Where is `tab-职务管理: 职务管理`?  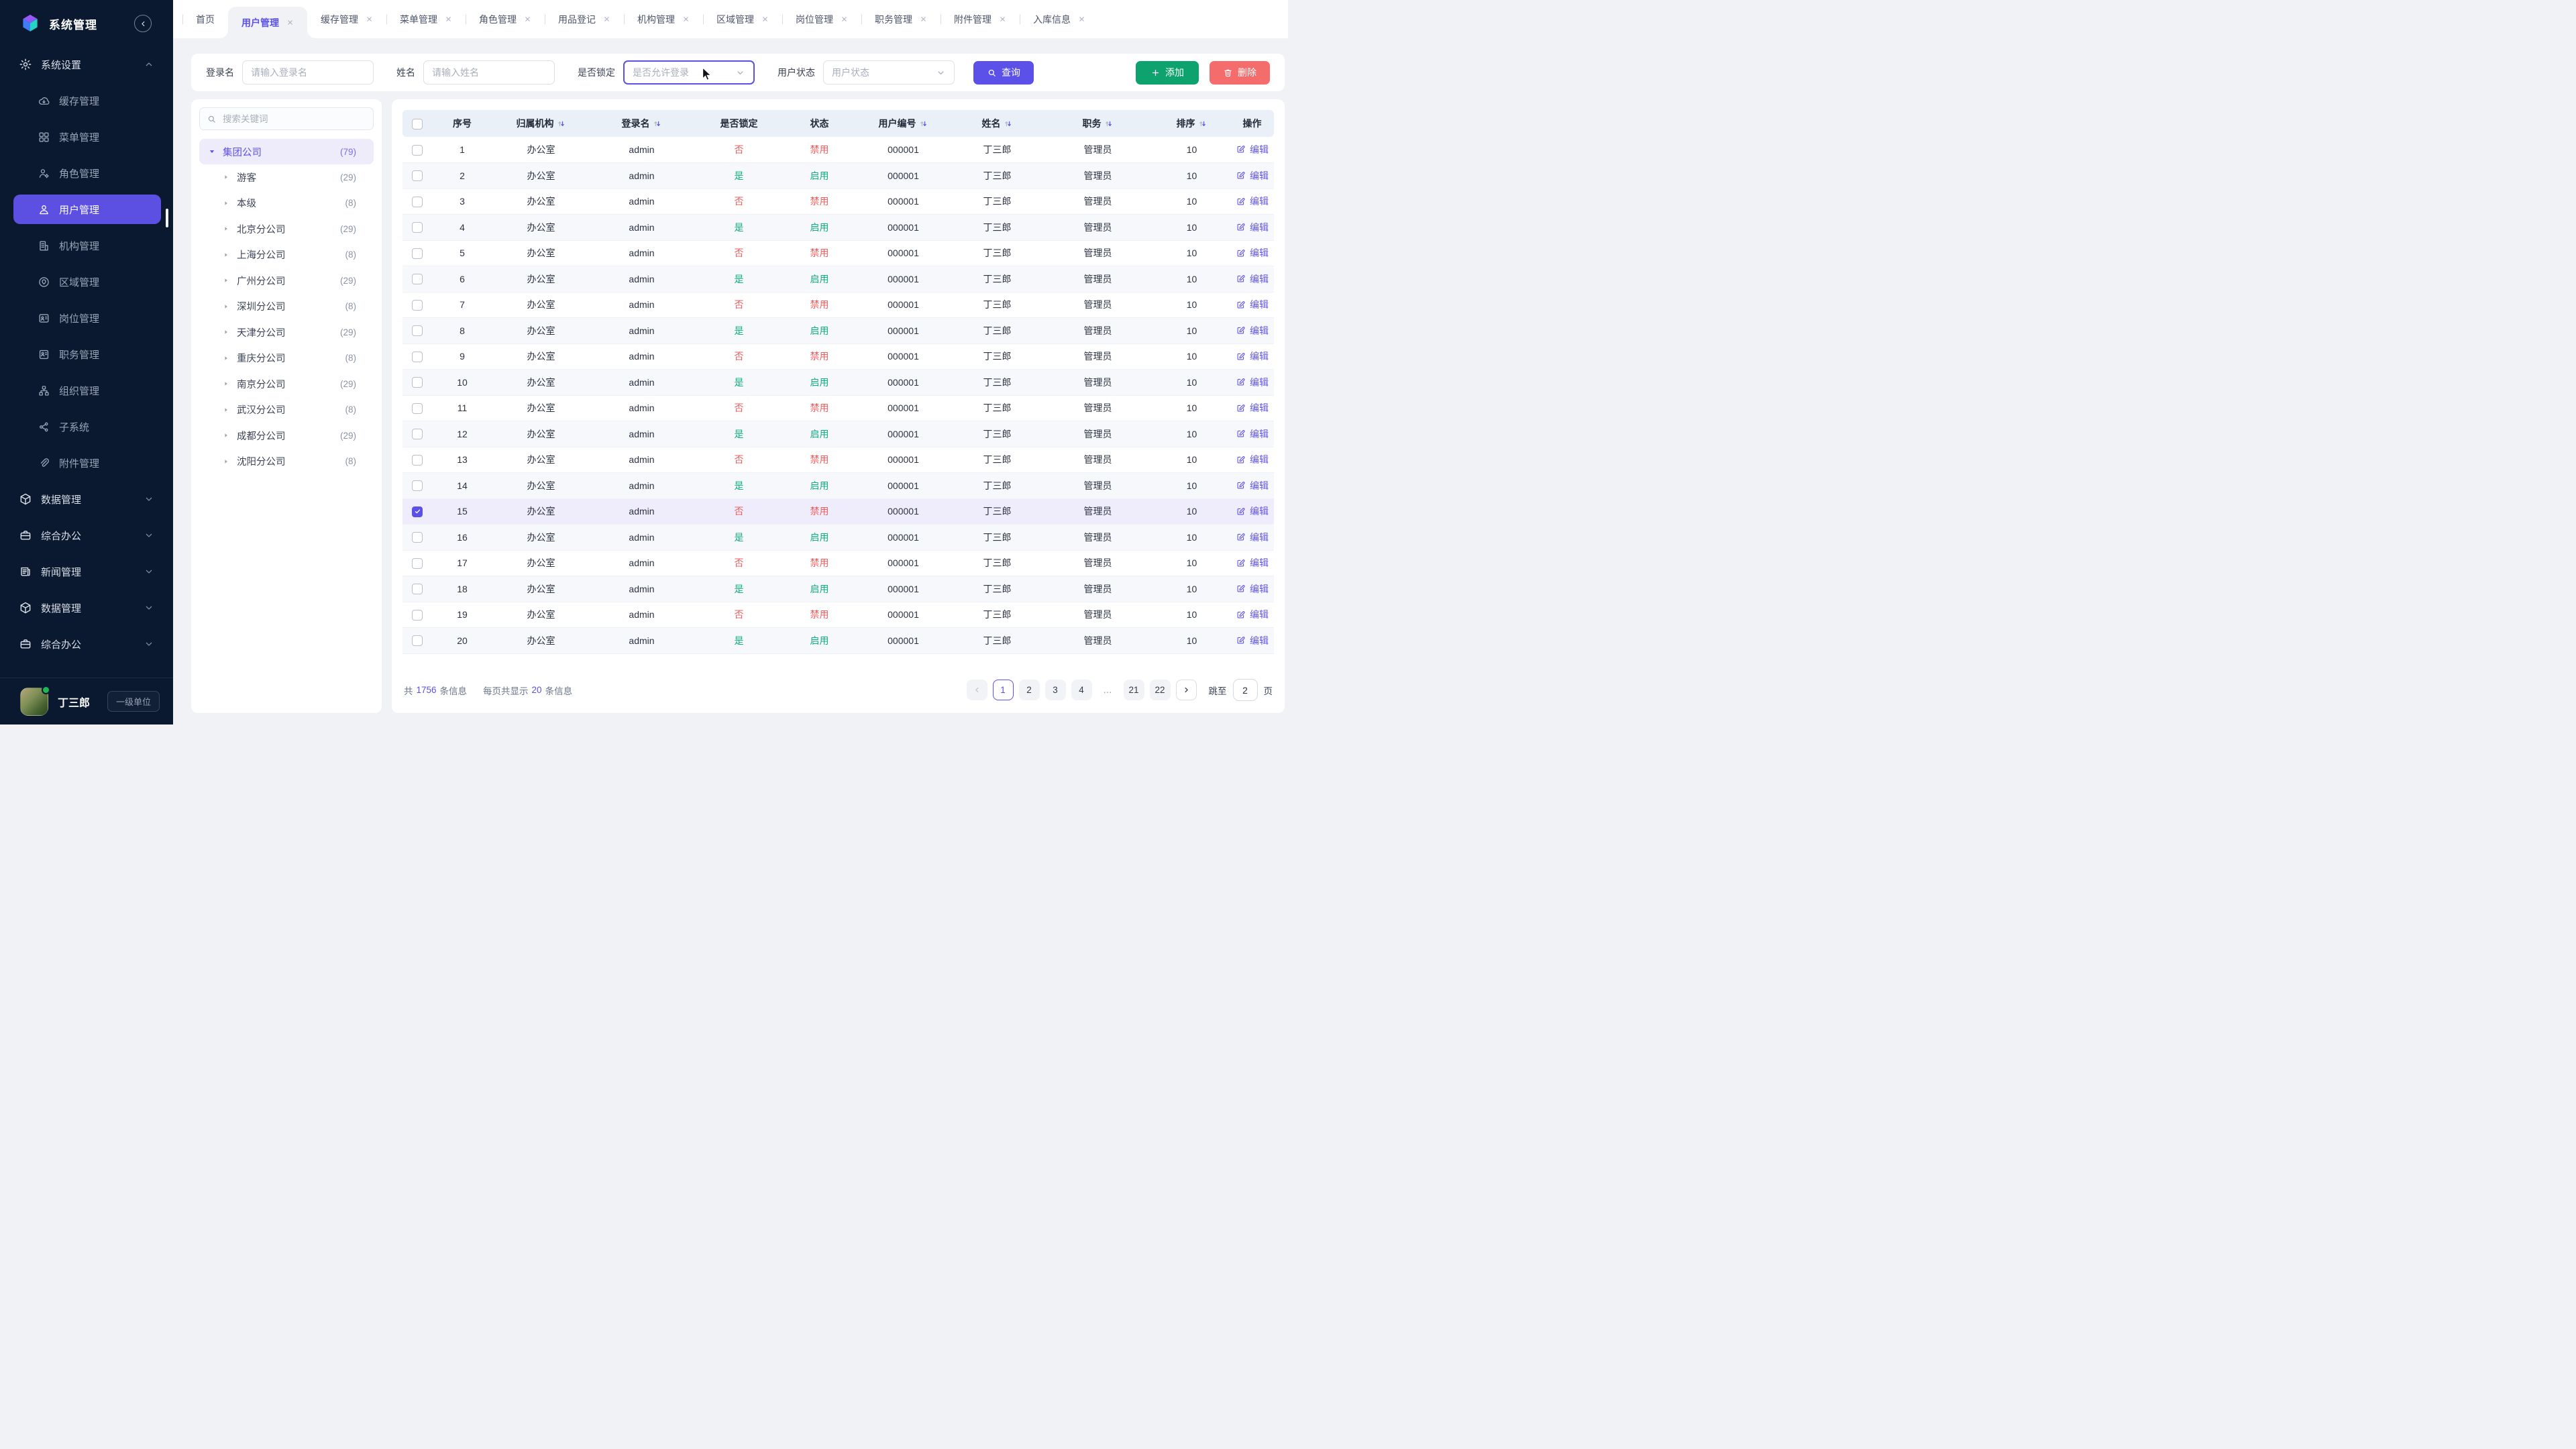 tab-职务管理: 职务管理 is located at coordinates (901, 19).